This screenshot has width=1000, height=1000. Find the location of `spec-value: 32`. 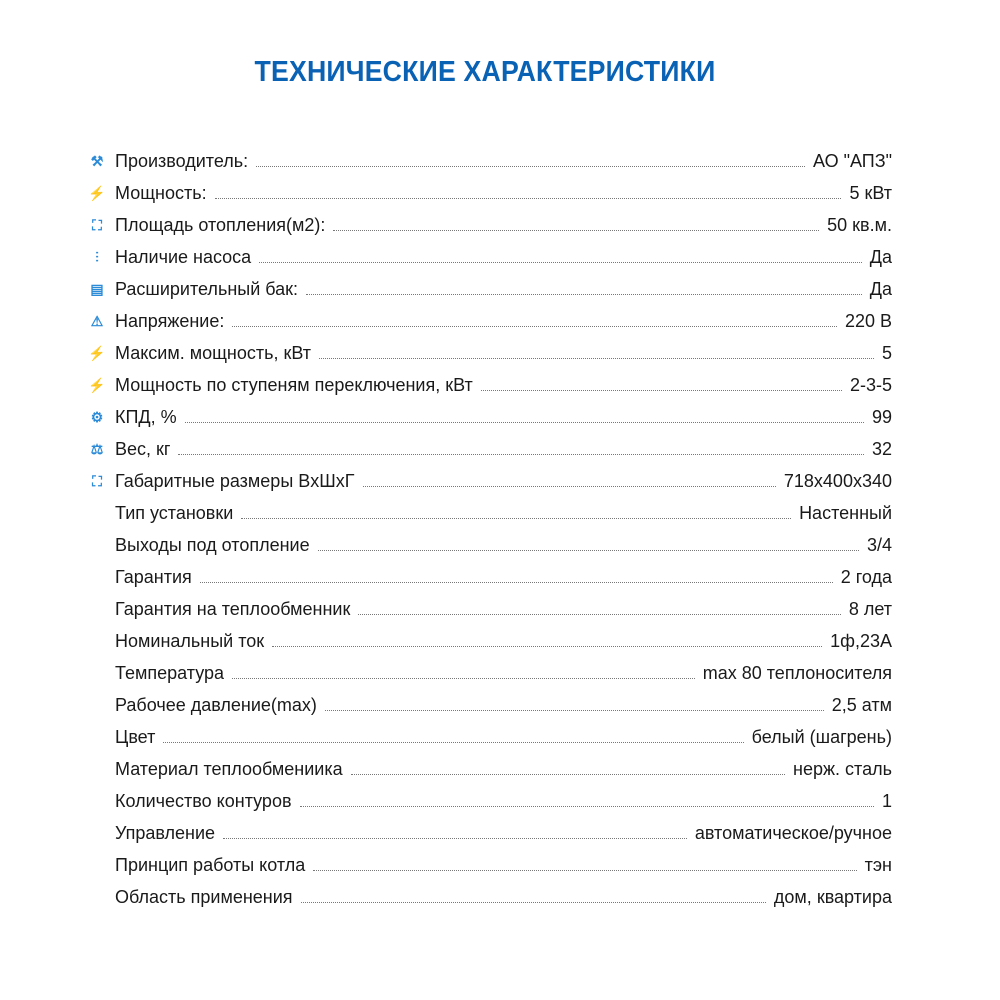

spec-value: 32 is located at coordinates (881, 448).